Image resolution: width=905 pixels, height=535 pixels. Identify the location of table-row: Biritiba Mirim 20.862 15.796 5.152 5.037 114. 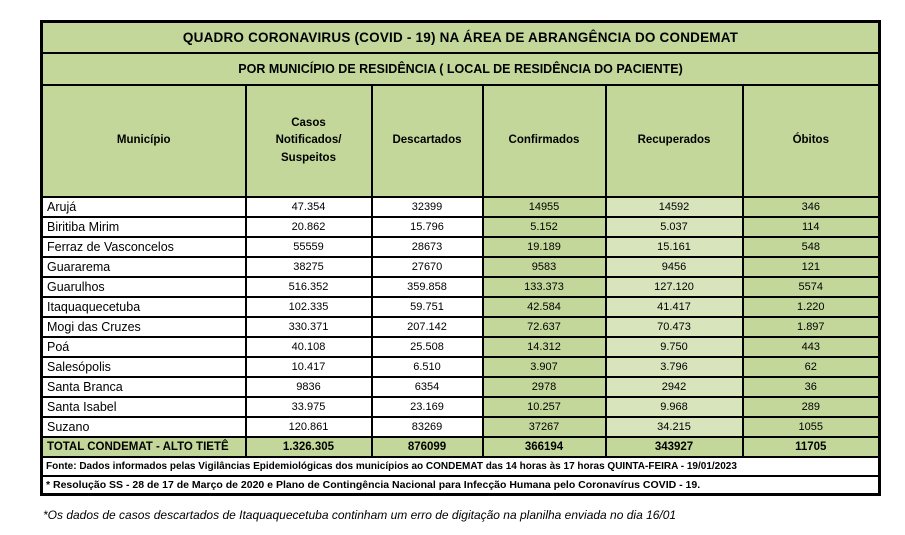
(460, 227).